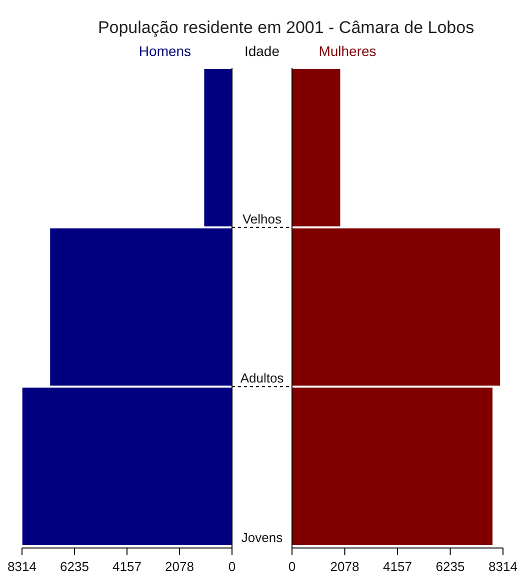 This screenshot has height=579, width=523. I want to click on y-axis-title: Idade, so click(262, 51).